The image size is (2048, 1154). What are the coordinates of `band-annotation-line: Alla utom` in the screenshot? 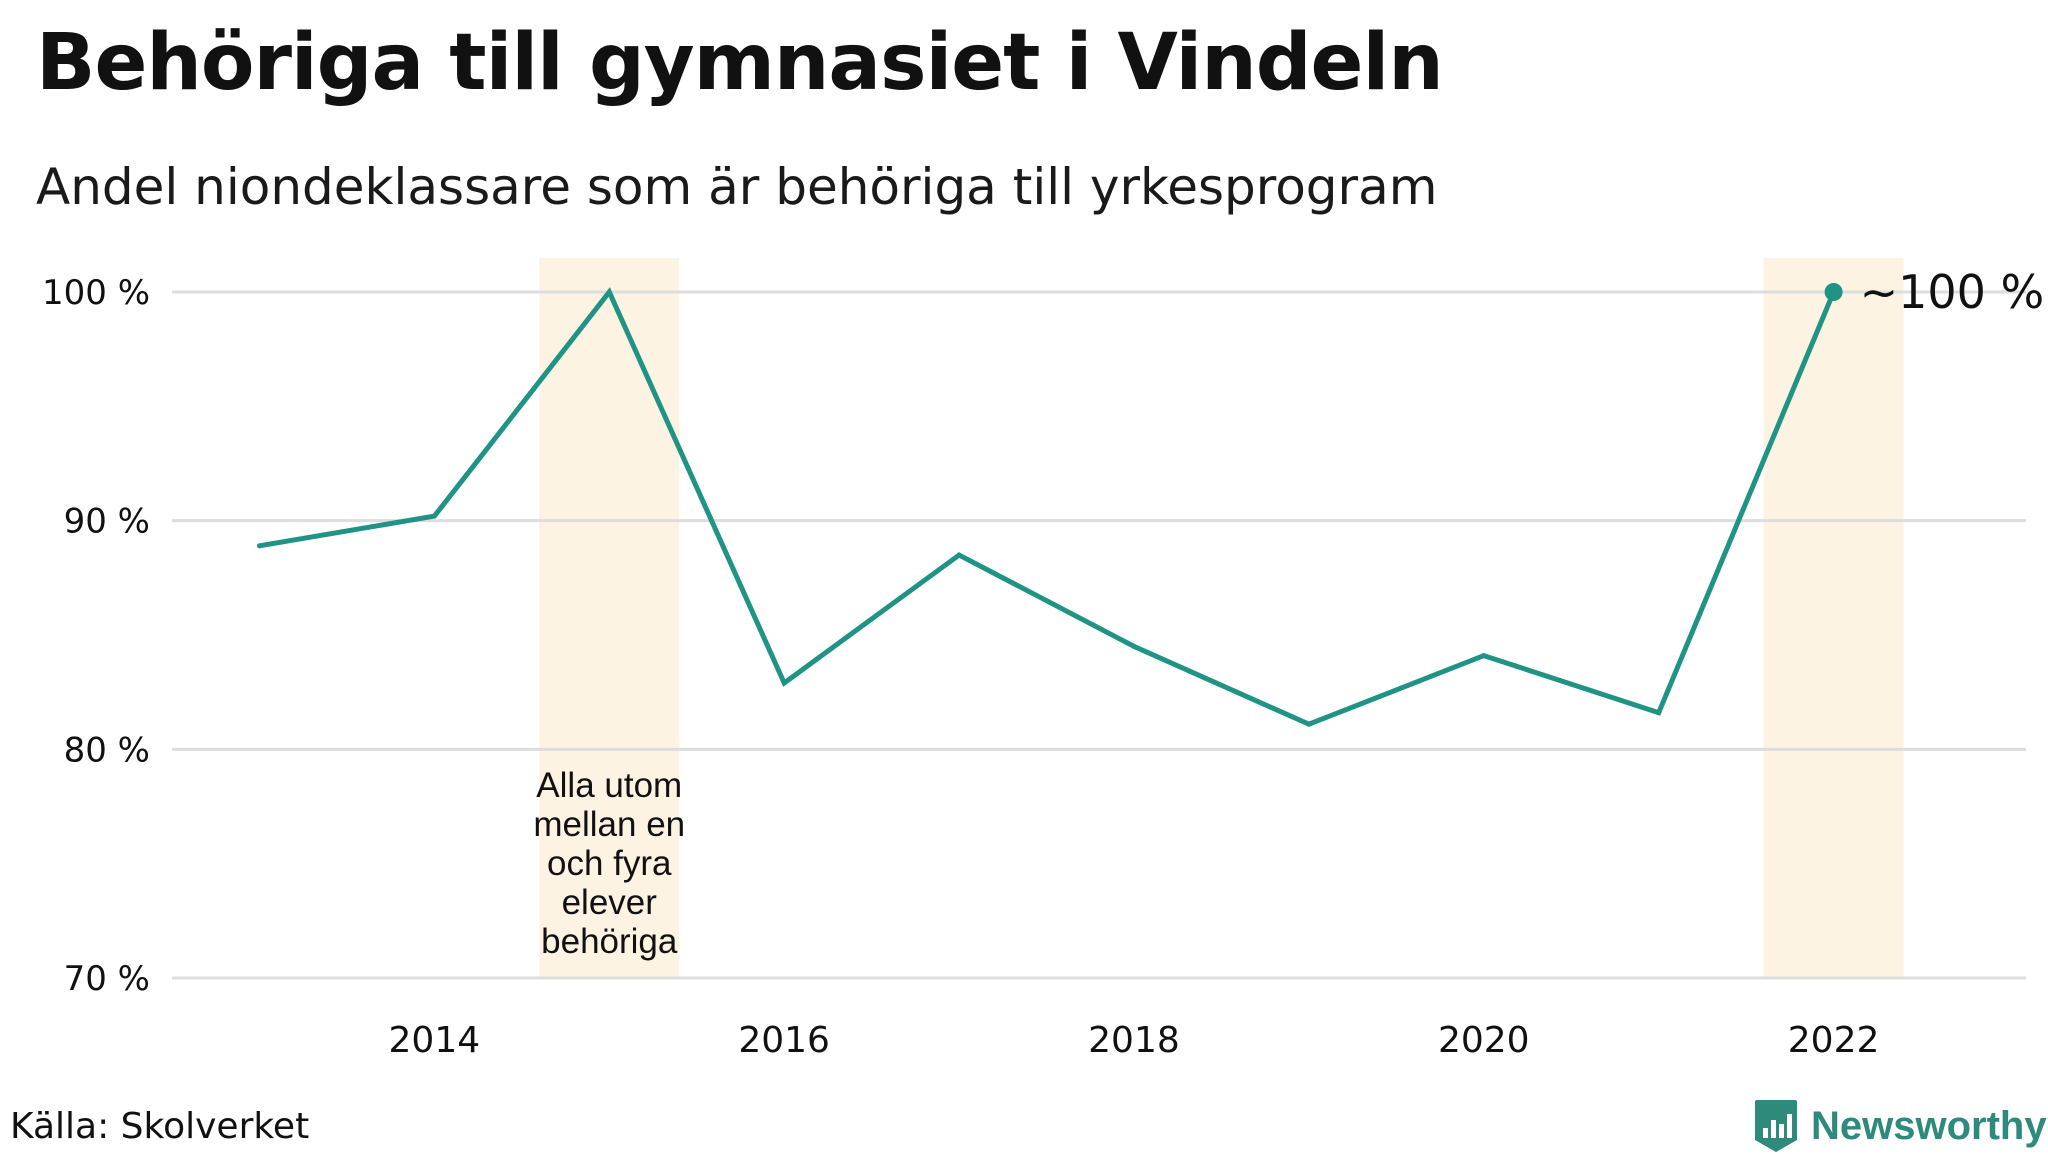 It's located at (609, 785).